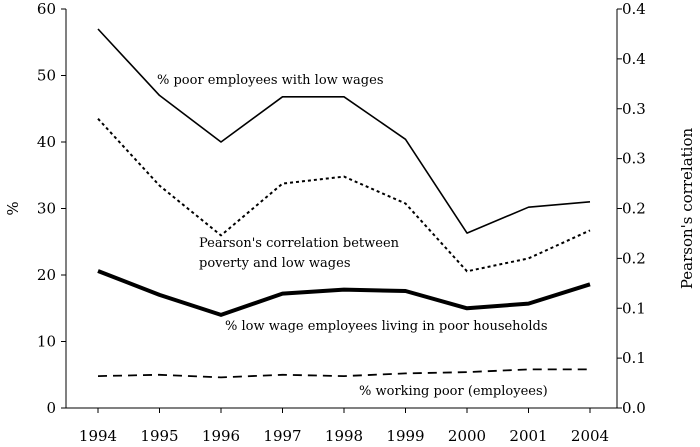  What do you see at coordinates (590, 436) in the screenshot?
I see `x-tick-label: 2004` at bounding box center [590, 436].